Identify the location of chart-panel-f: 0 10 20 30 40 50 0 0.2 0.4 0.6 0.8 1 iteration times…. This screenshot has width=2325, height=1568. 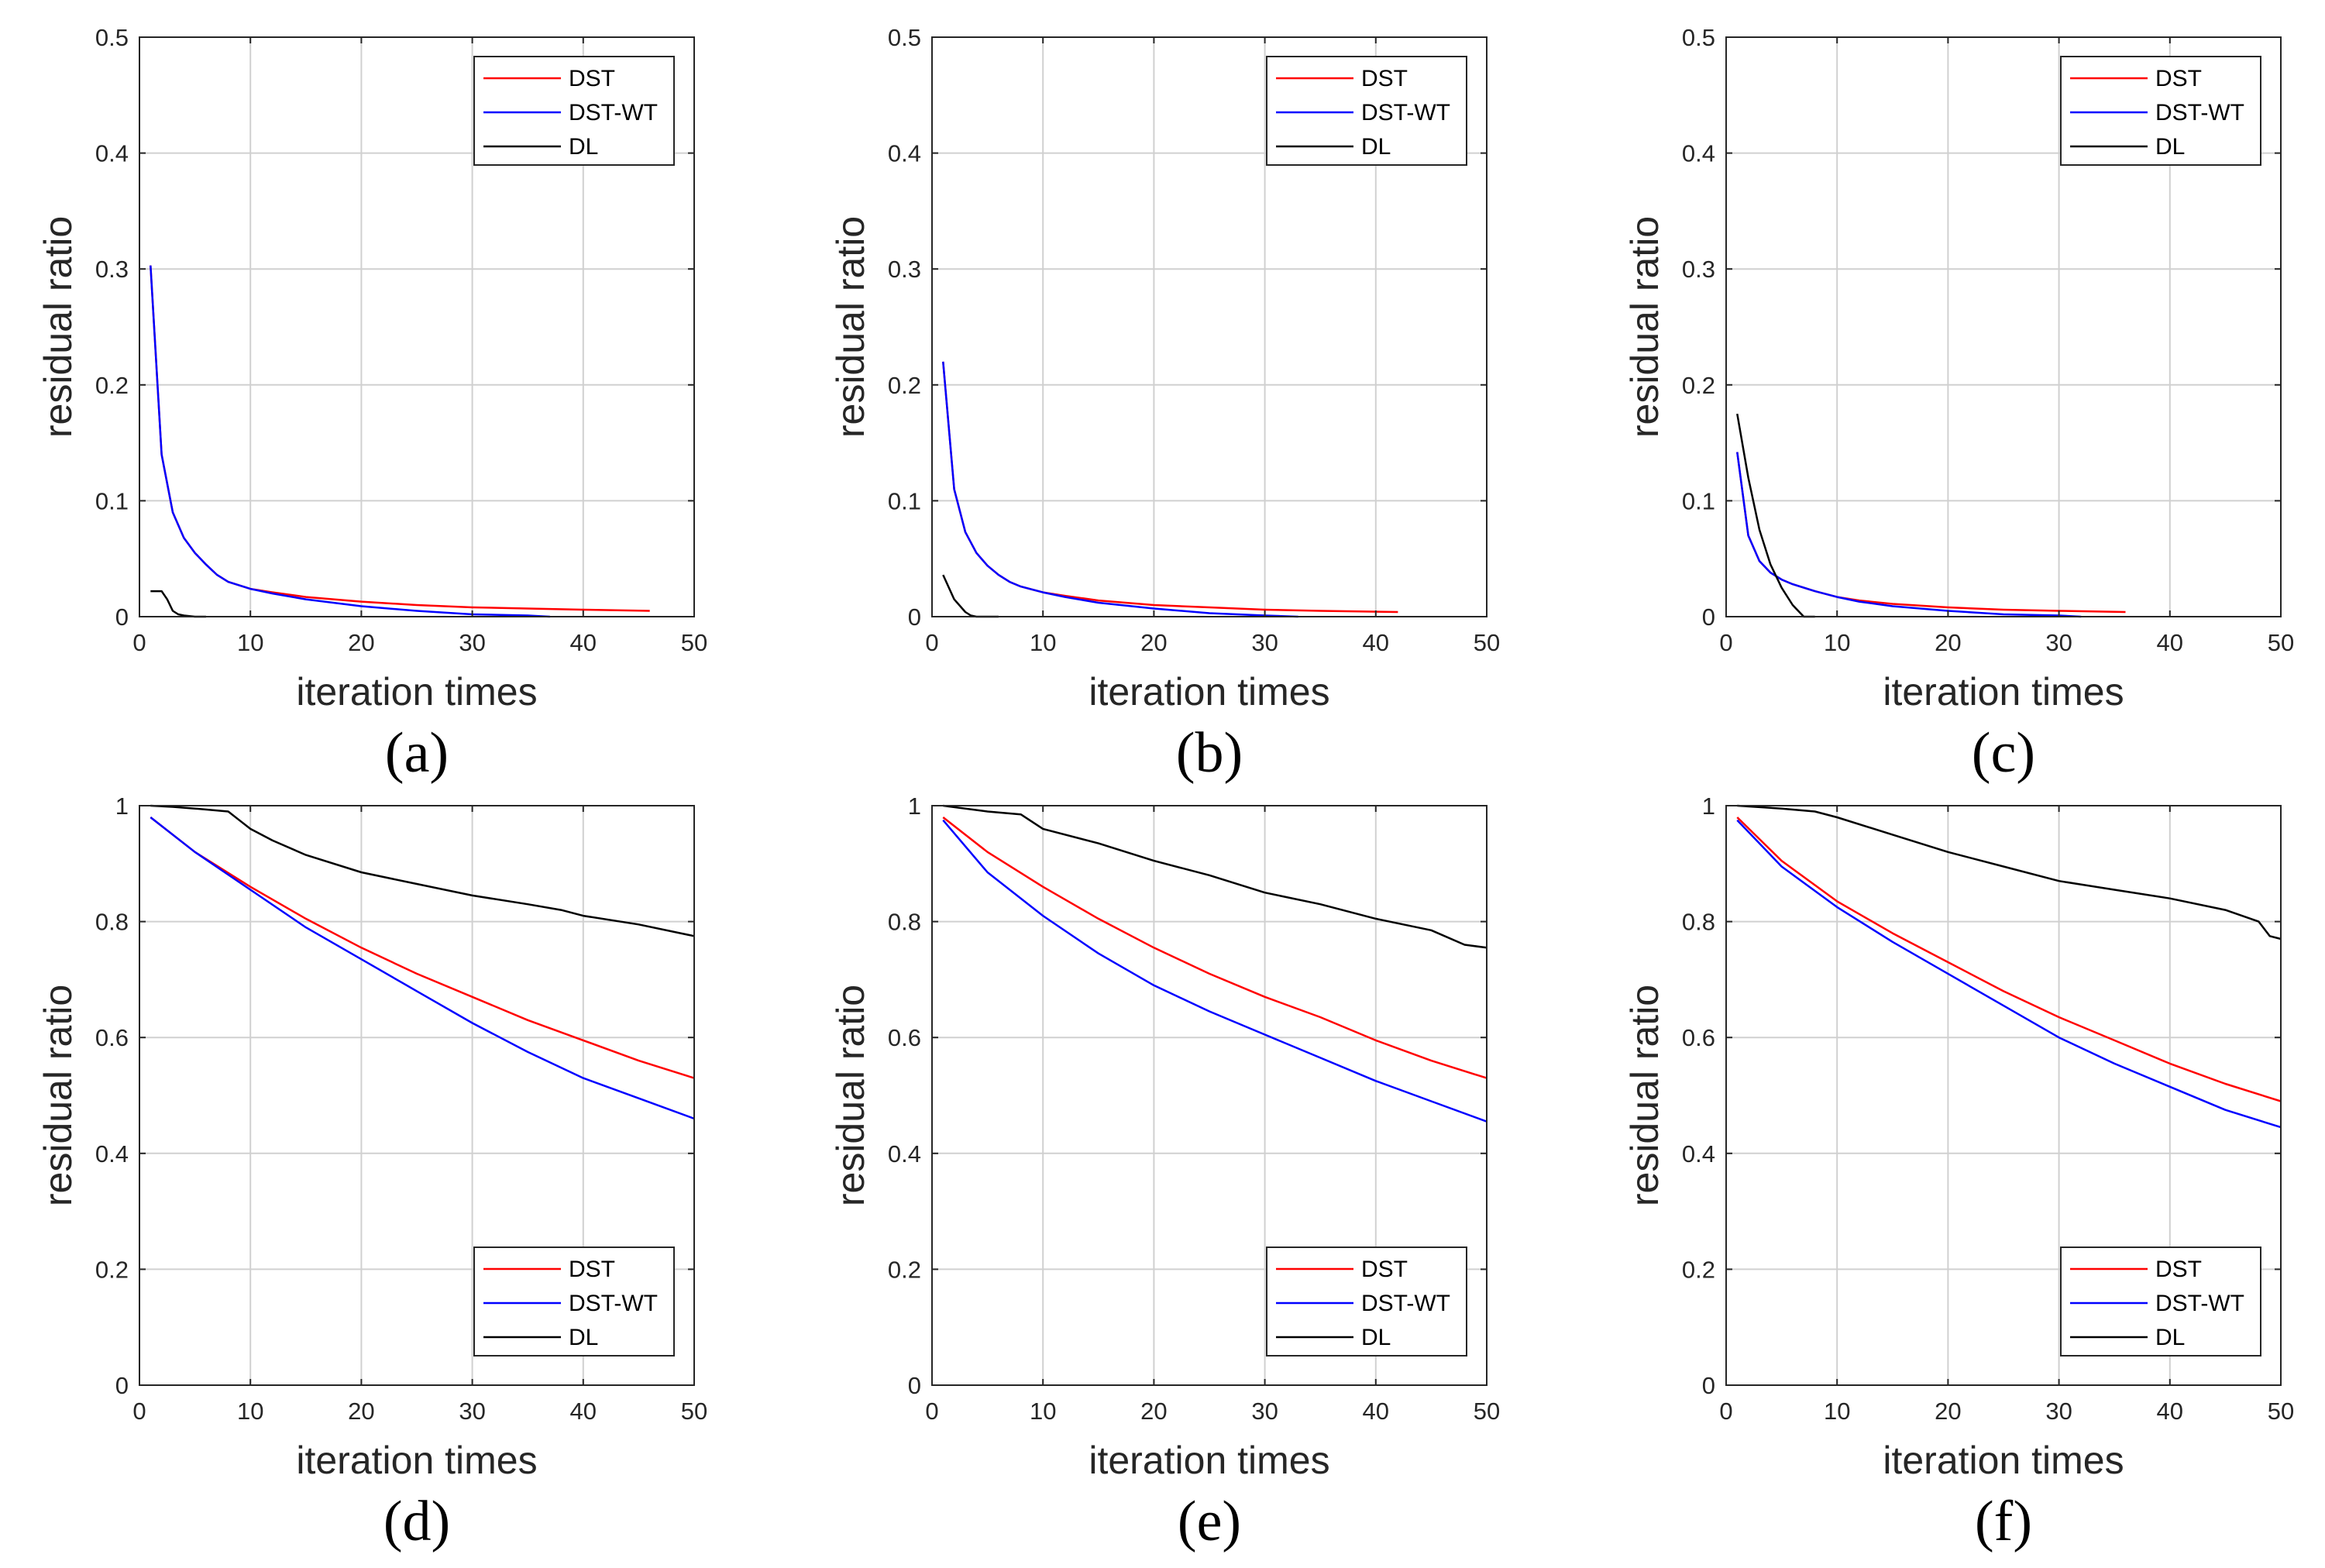
(1958, 1173).